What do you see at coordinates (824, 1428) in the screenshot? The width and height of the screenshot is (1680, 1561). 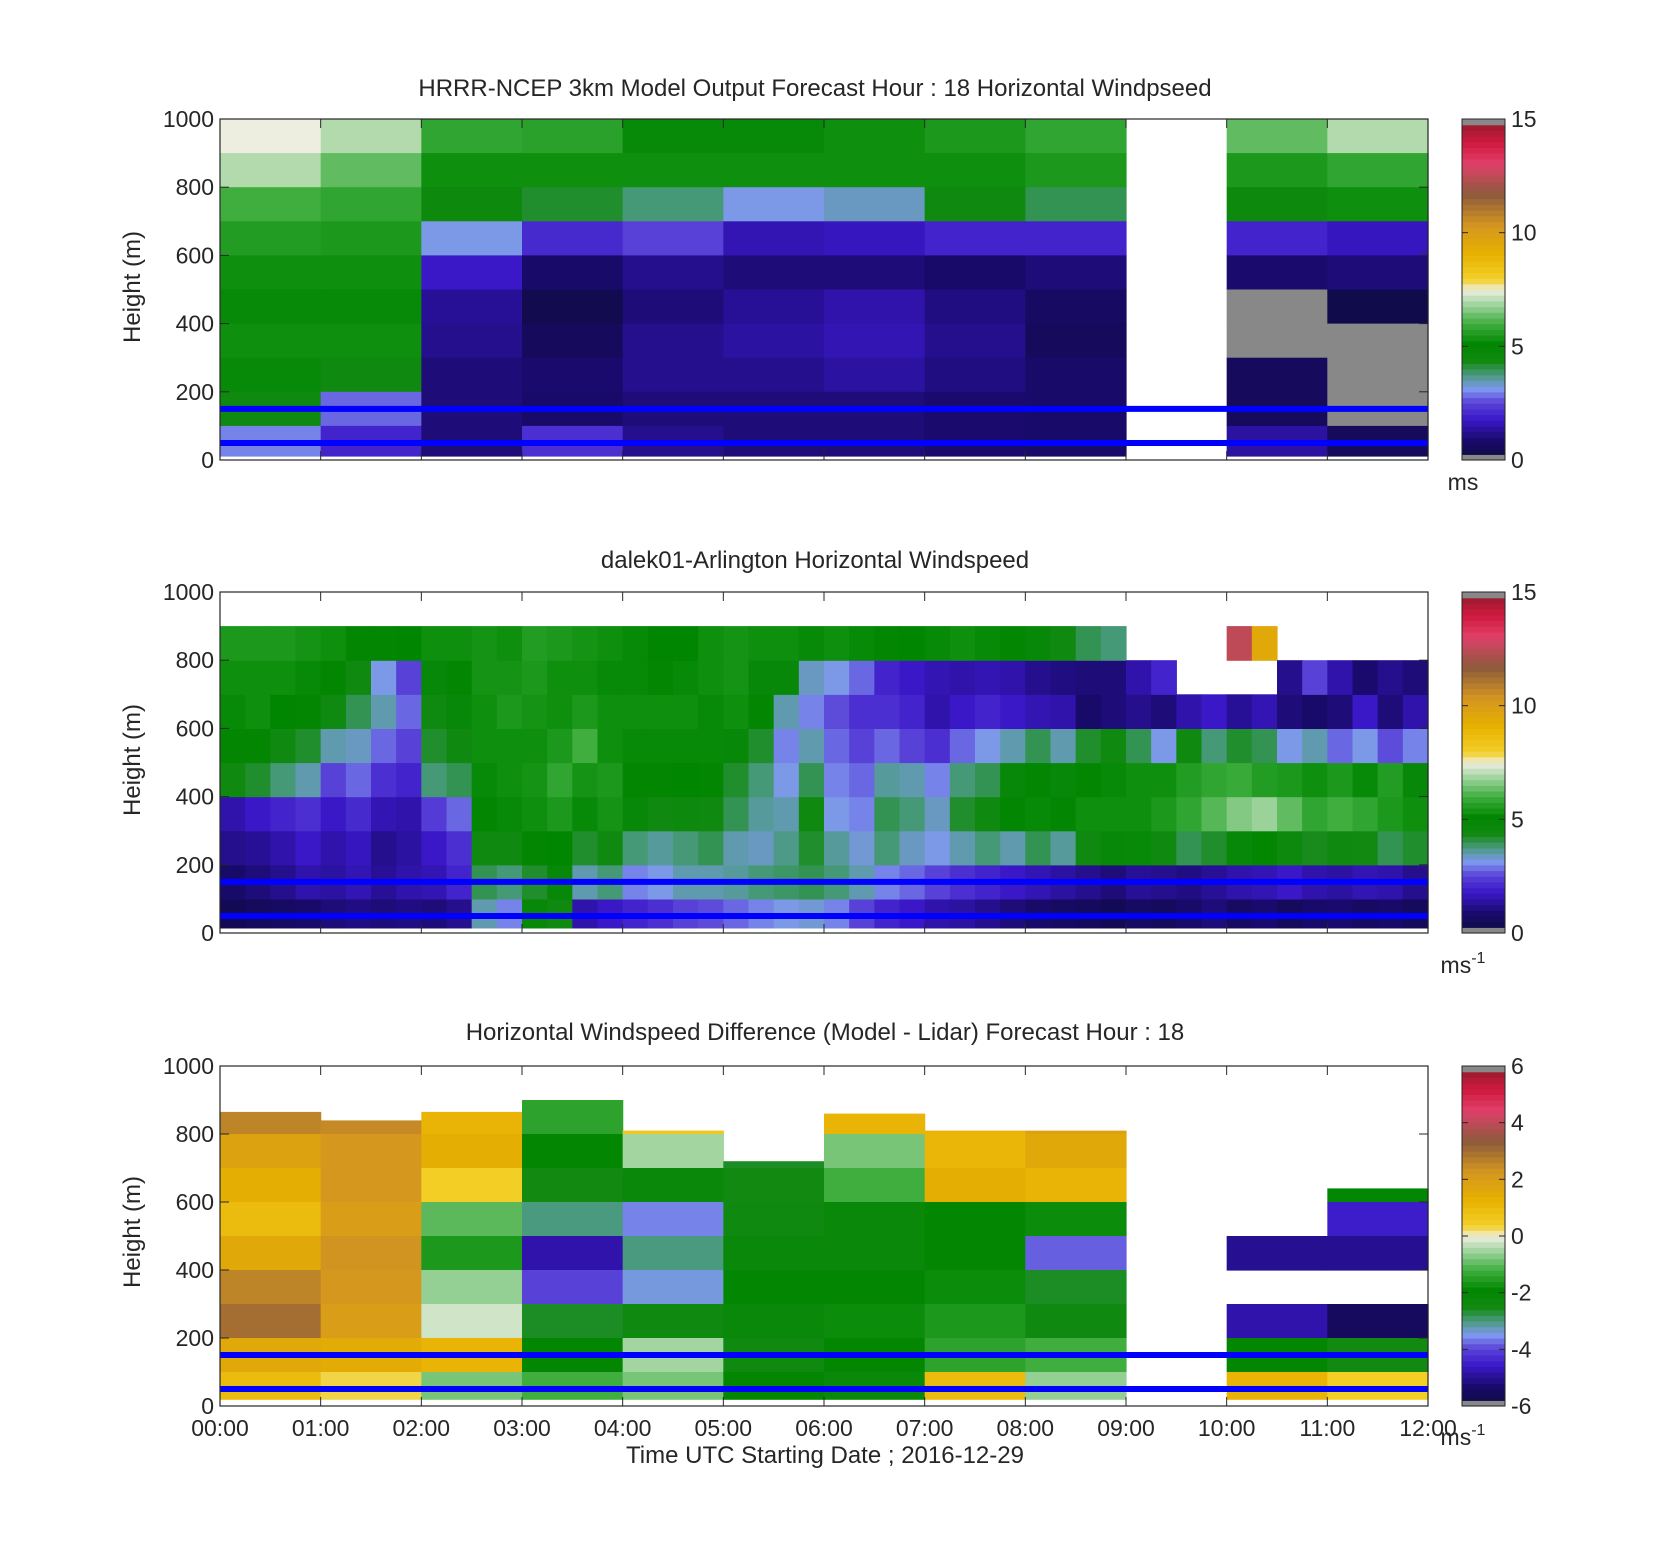 I see `x-tick-label: 06:00` at bounding box center [824, 1428].